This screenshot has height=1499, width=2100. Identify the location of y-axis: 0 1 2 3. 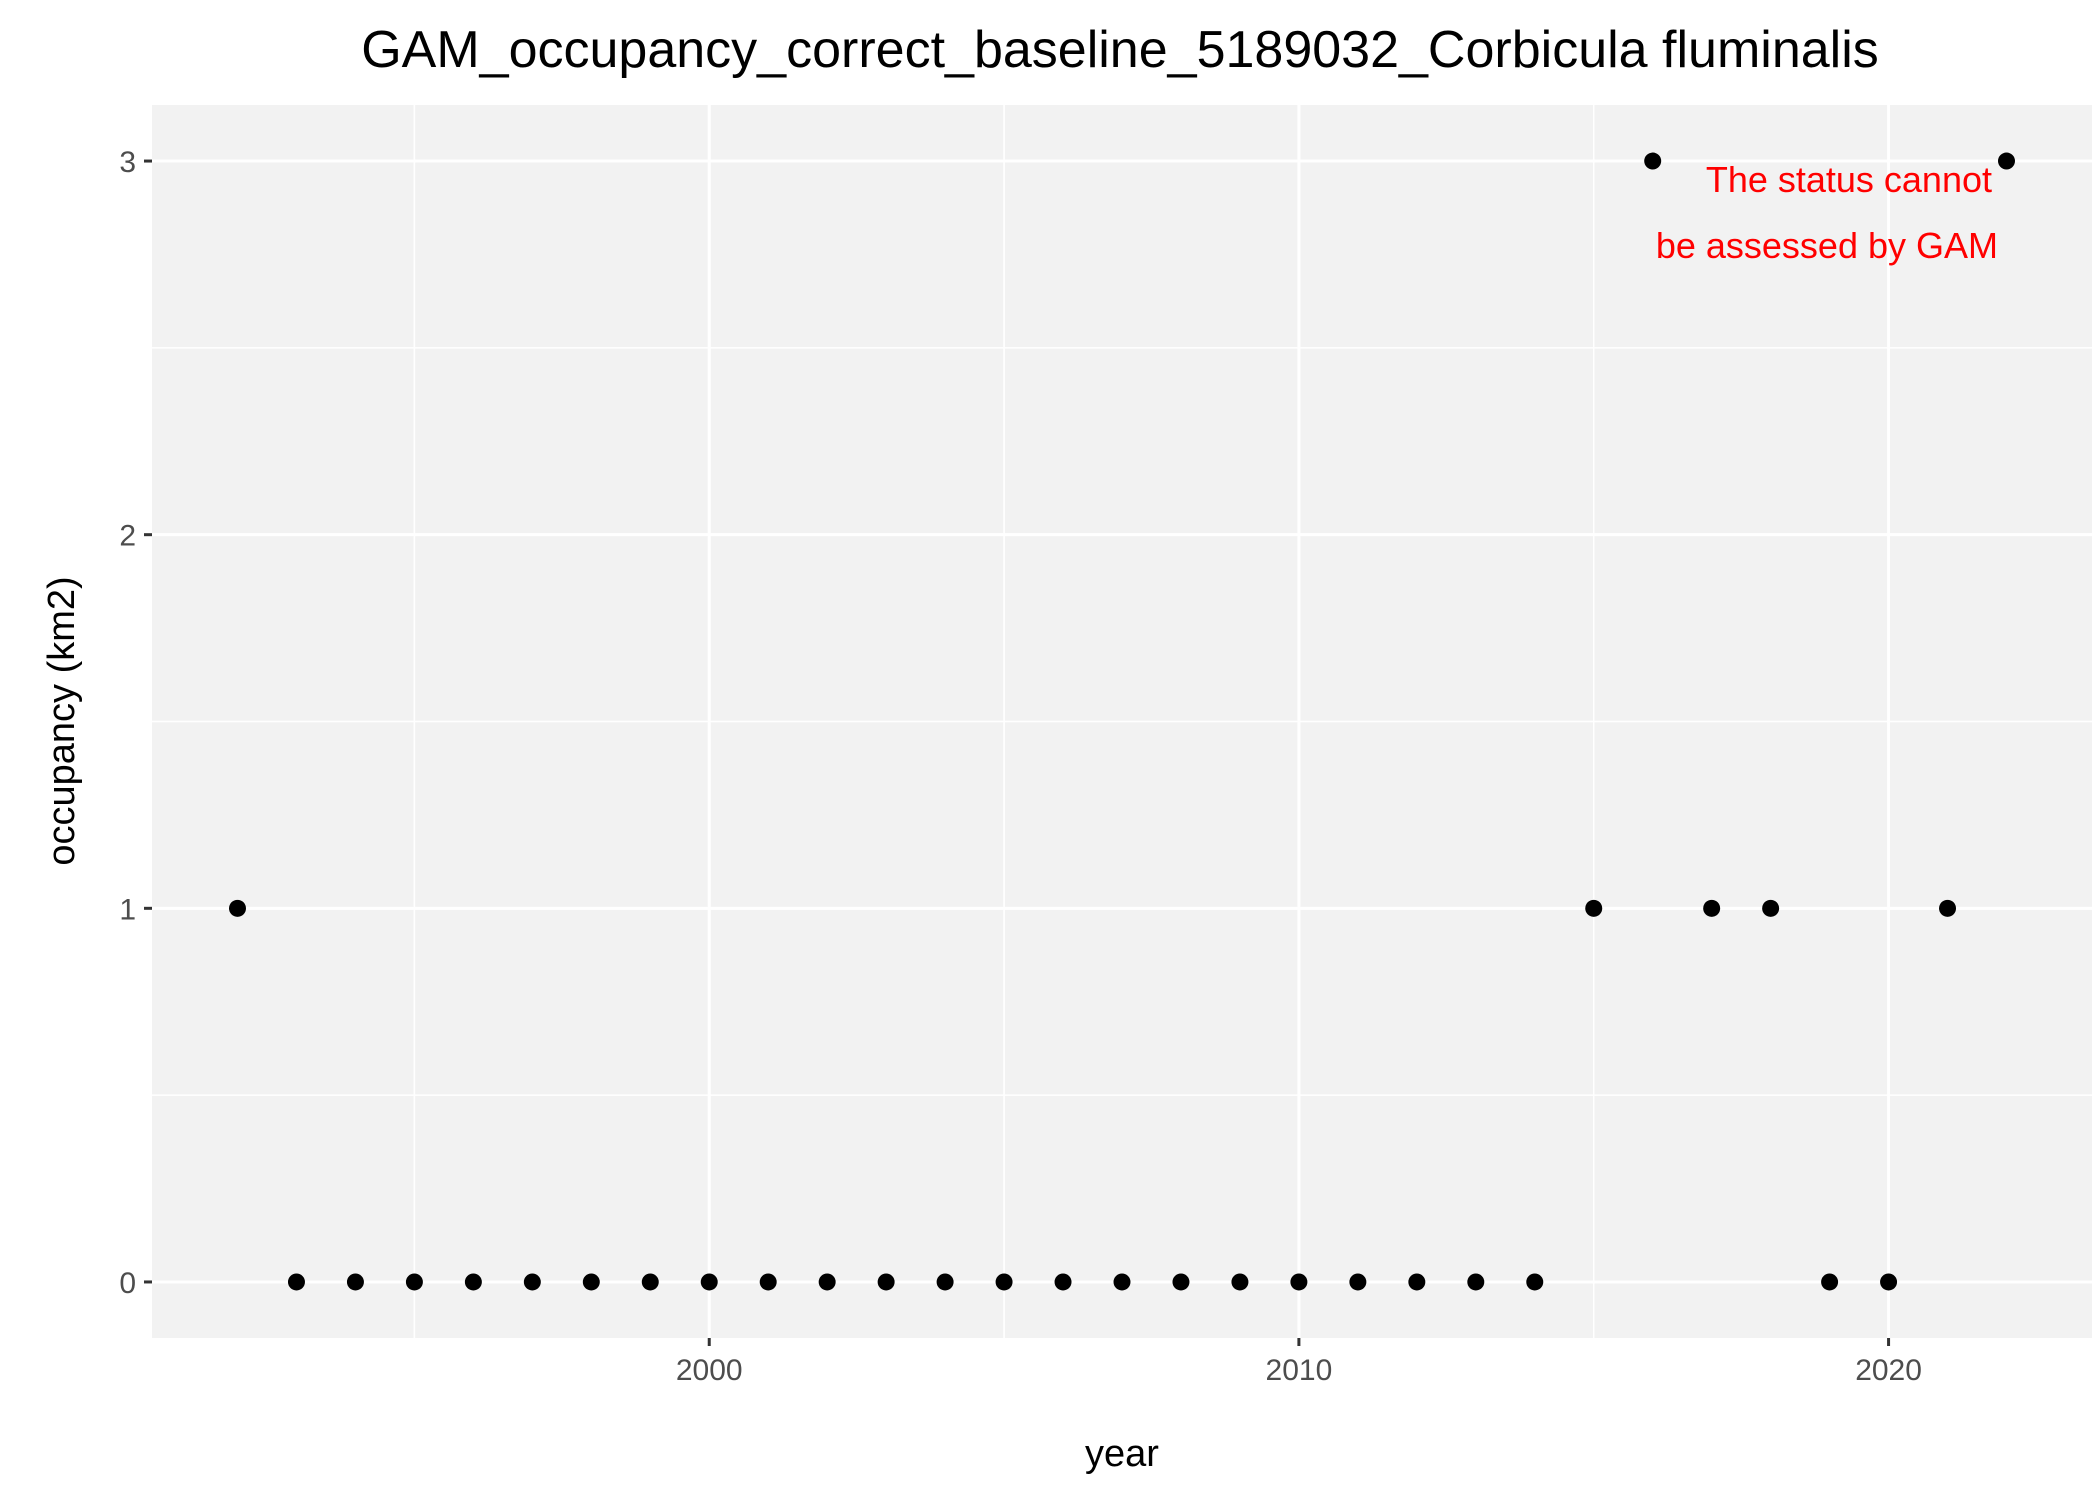
(135, 723).